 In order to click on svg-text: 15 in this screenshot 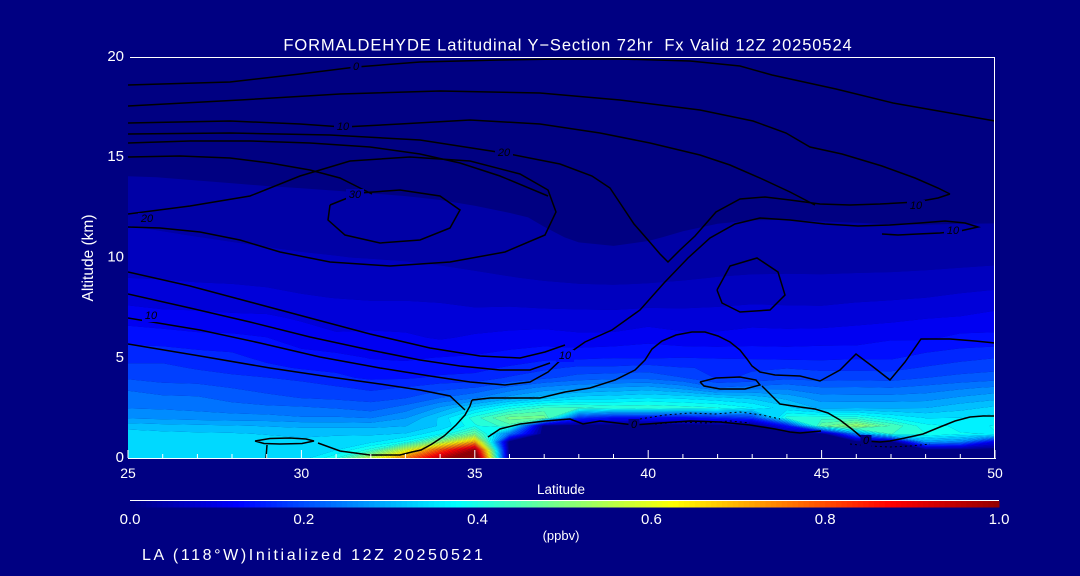, I will do `click(115, 156)`.